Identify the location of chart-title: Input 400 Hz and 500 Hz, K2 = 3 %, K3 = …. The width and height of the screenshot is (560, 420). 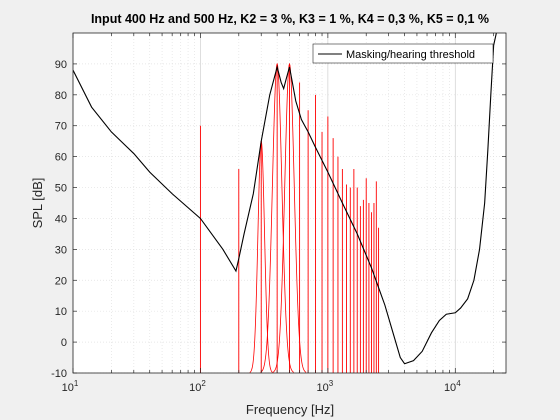
(290, 19).